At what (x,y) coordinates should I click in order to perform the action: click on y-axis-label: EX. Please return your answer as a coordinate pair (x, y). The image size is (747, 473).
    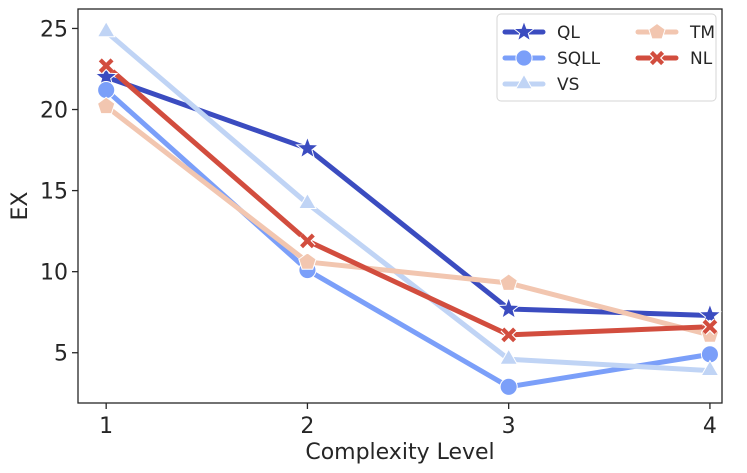
    Looking at the image, I should click on (20, 206).